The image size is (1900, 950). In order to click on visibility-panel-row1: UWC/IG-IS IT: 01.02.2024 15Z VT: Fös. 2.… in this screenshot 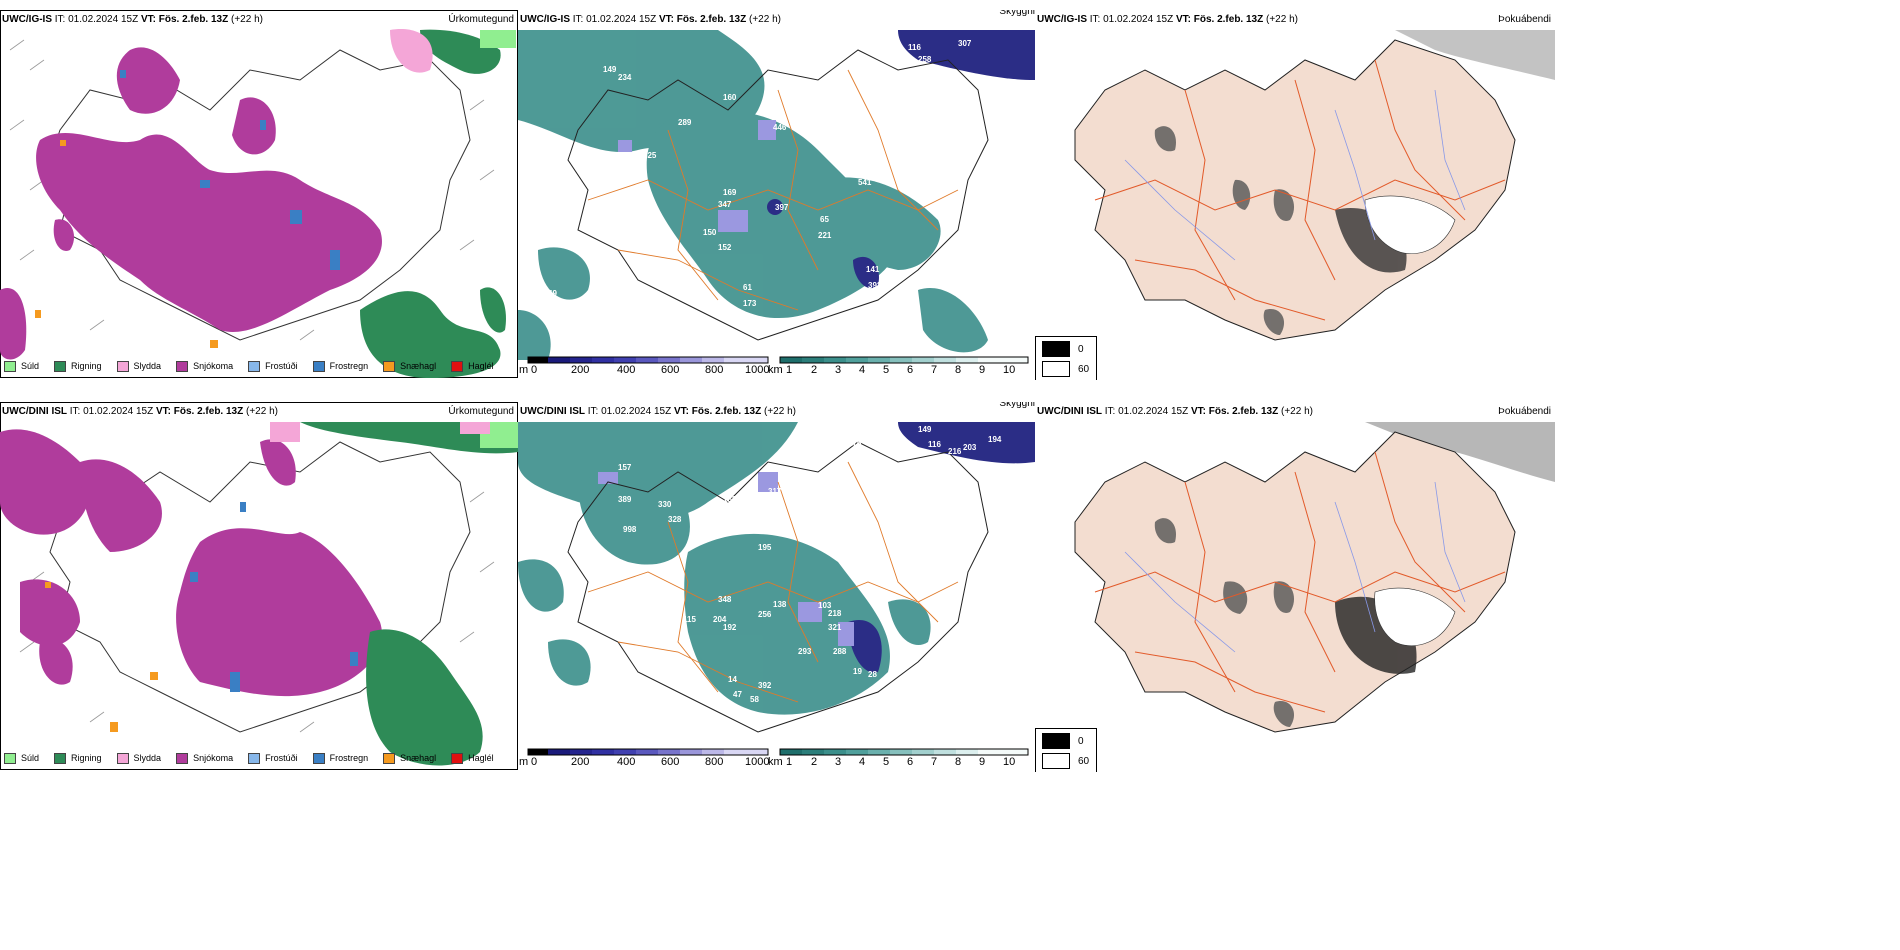, I will do `click(776, 195)`.